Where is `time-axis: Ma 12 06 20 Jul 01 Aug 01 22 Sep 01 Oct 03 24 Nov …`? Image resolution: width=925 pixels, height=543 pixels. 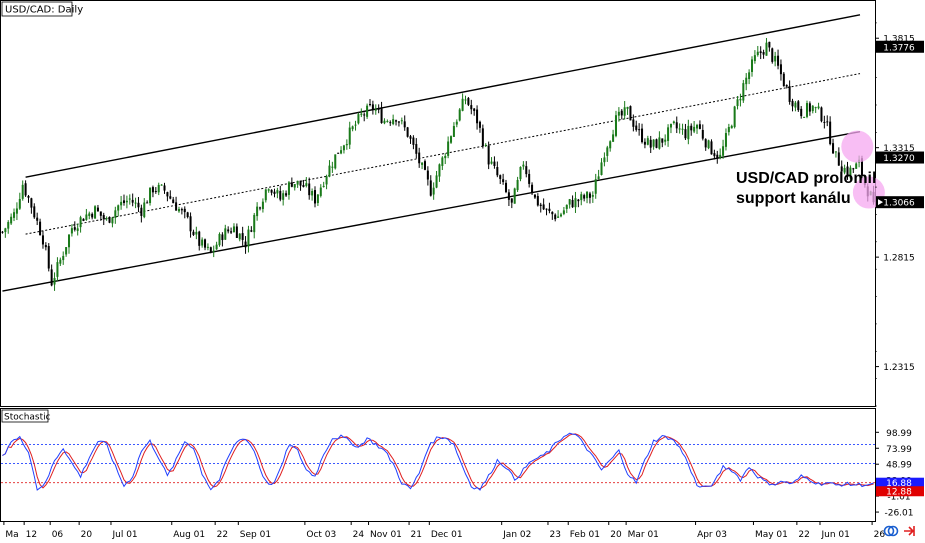
time-axis: Ma 12 06 20 Jul 01 Aug 01 22 Sep 01 Oct 03 24 Nov … is located at coordinates (444, 530).